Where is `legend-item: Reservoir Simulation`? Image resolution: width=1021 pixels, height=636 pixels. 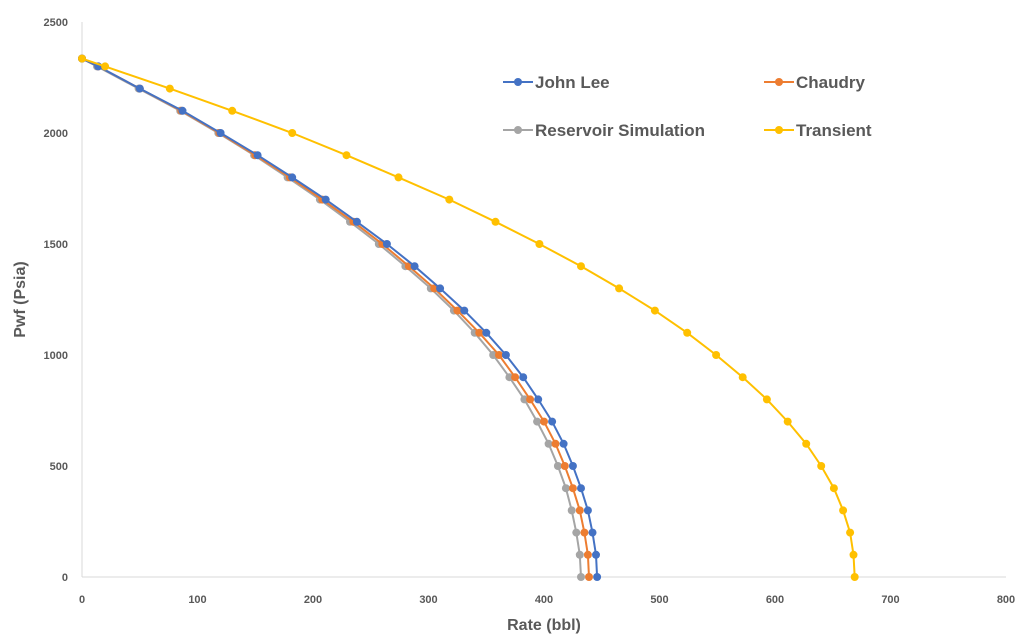 legend-item: Reservoir Simulation is located at coordinates (604, 130).